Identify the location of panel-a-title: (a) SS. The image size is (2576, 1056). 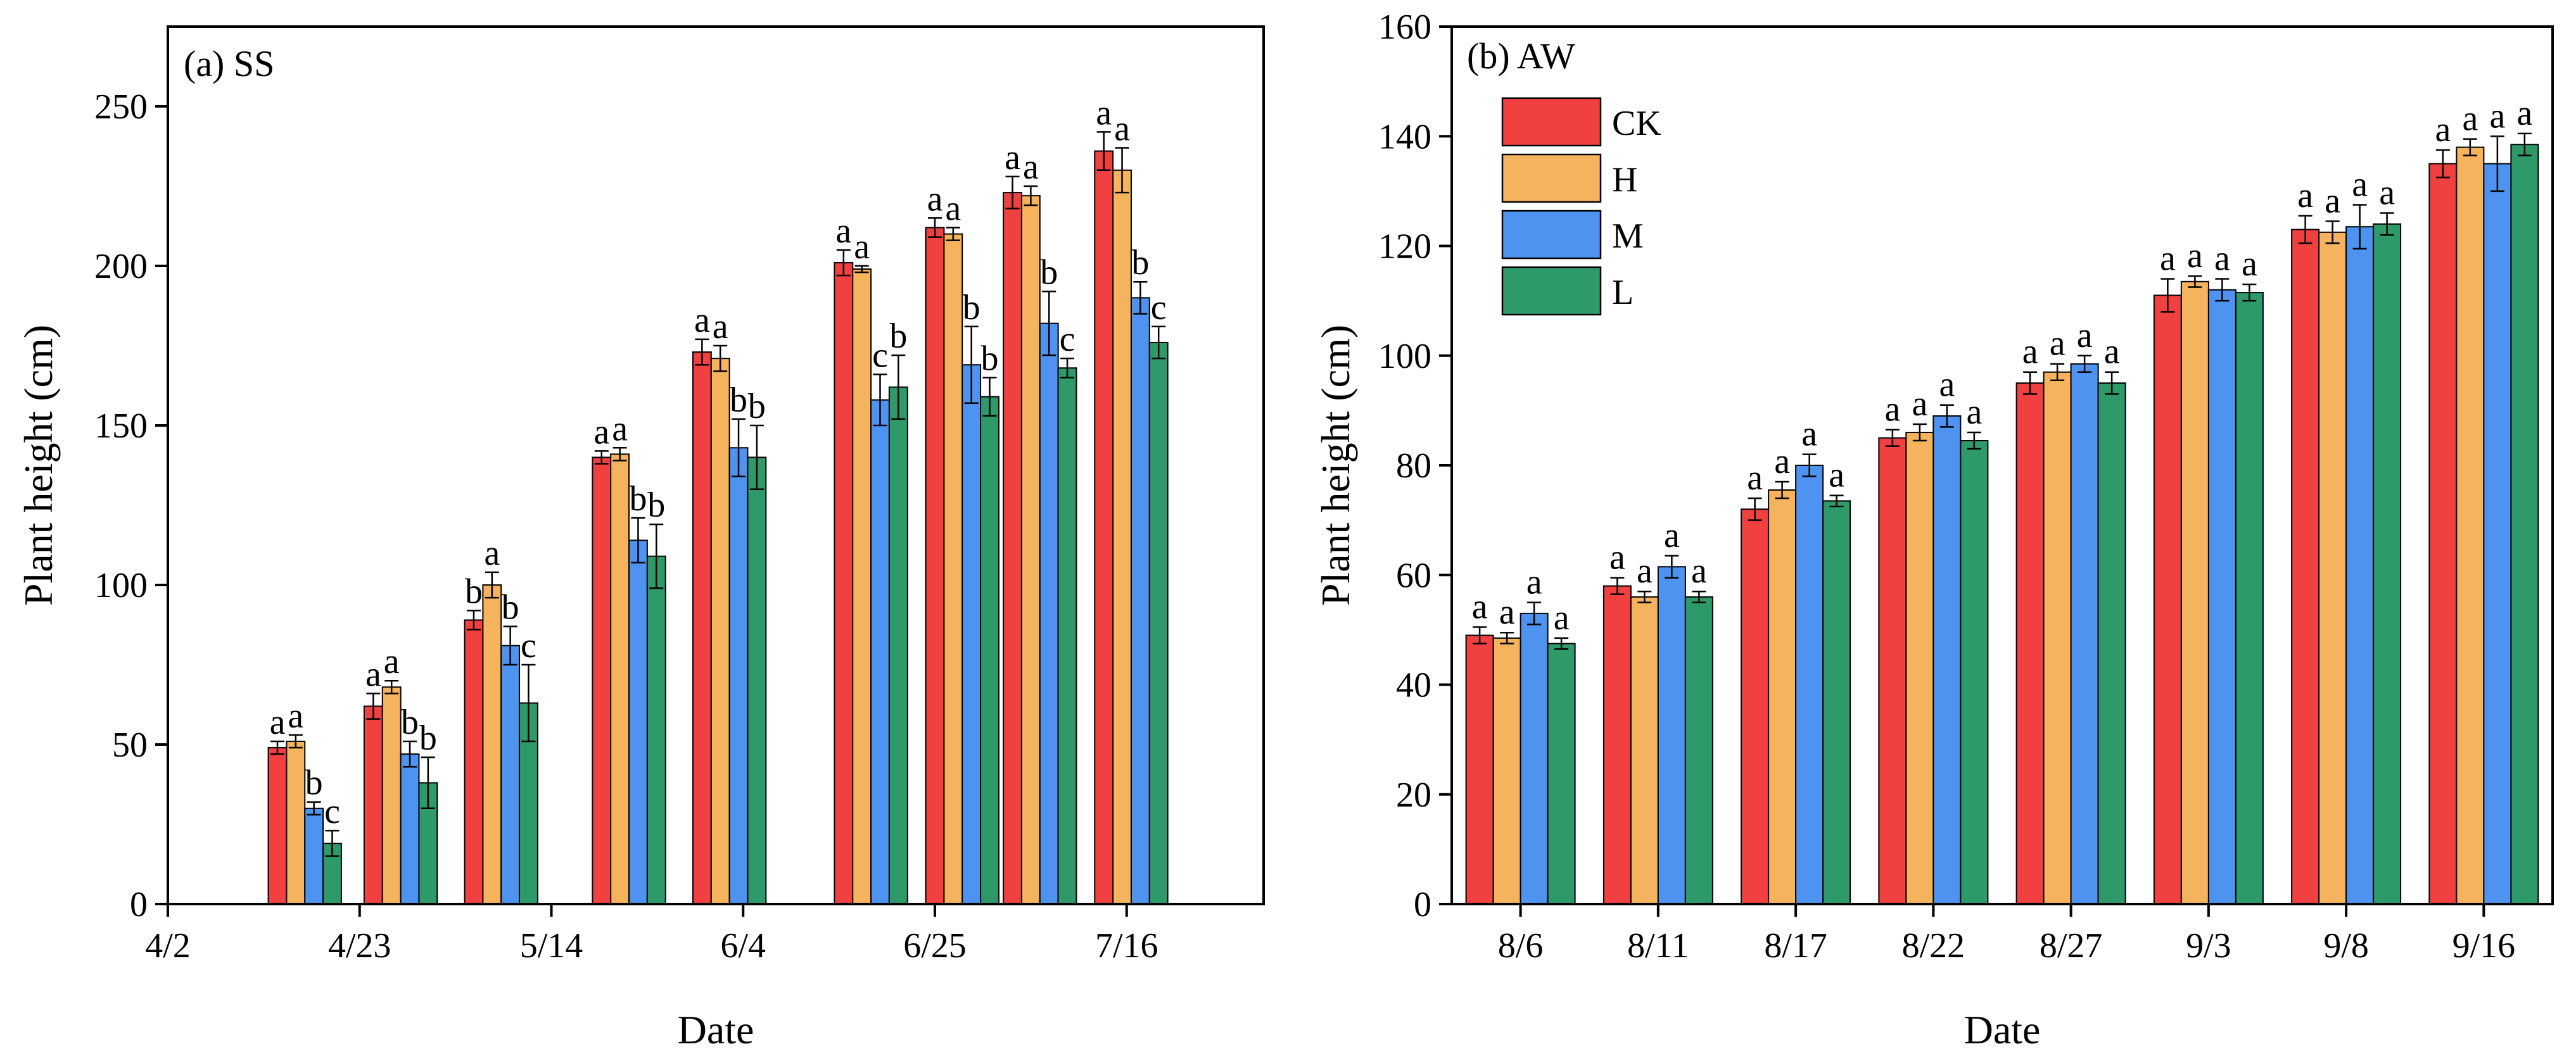
(229, 63).